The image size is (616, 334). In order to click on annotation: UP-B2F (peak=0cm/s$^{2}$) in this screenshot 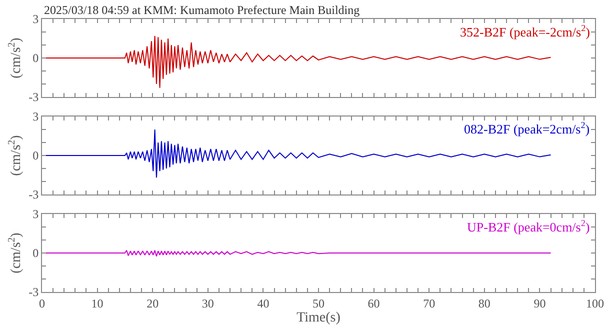, I will do `click(528, 226)`.